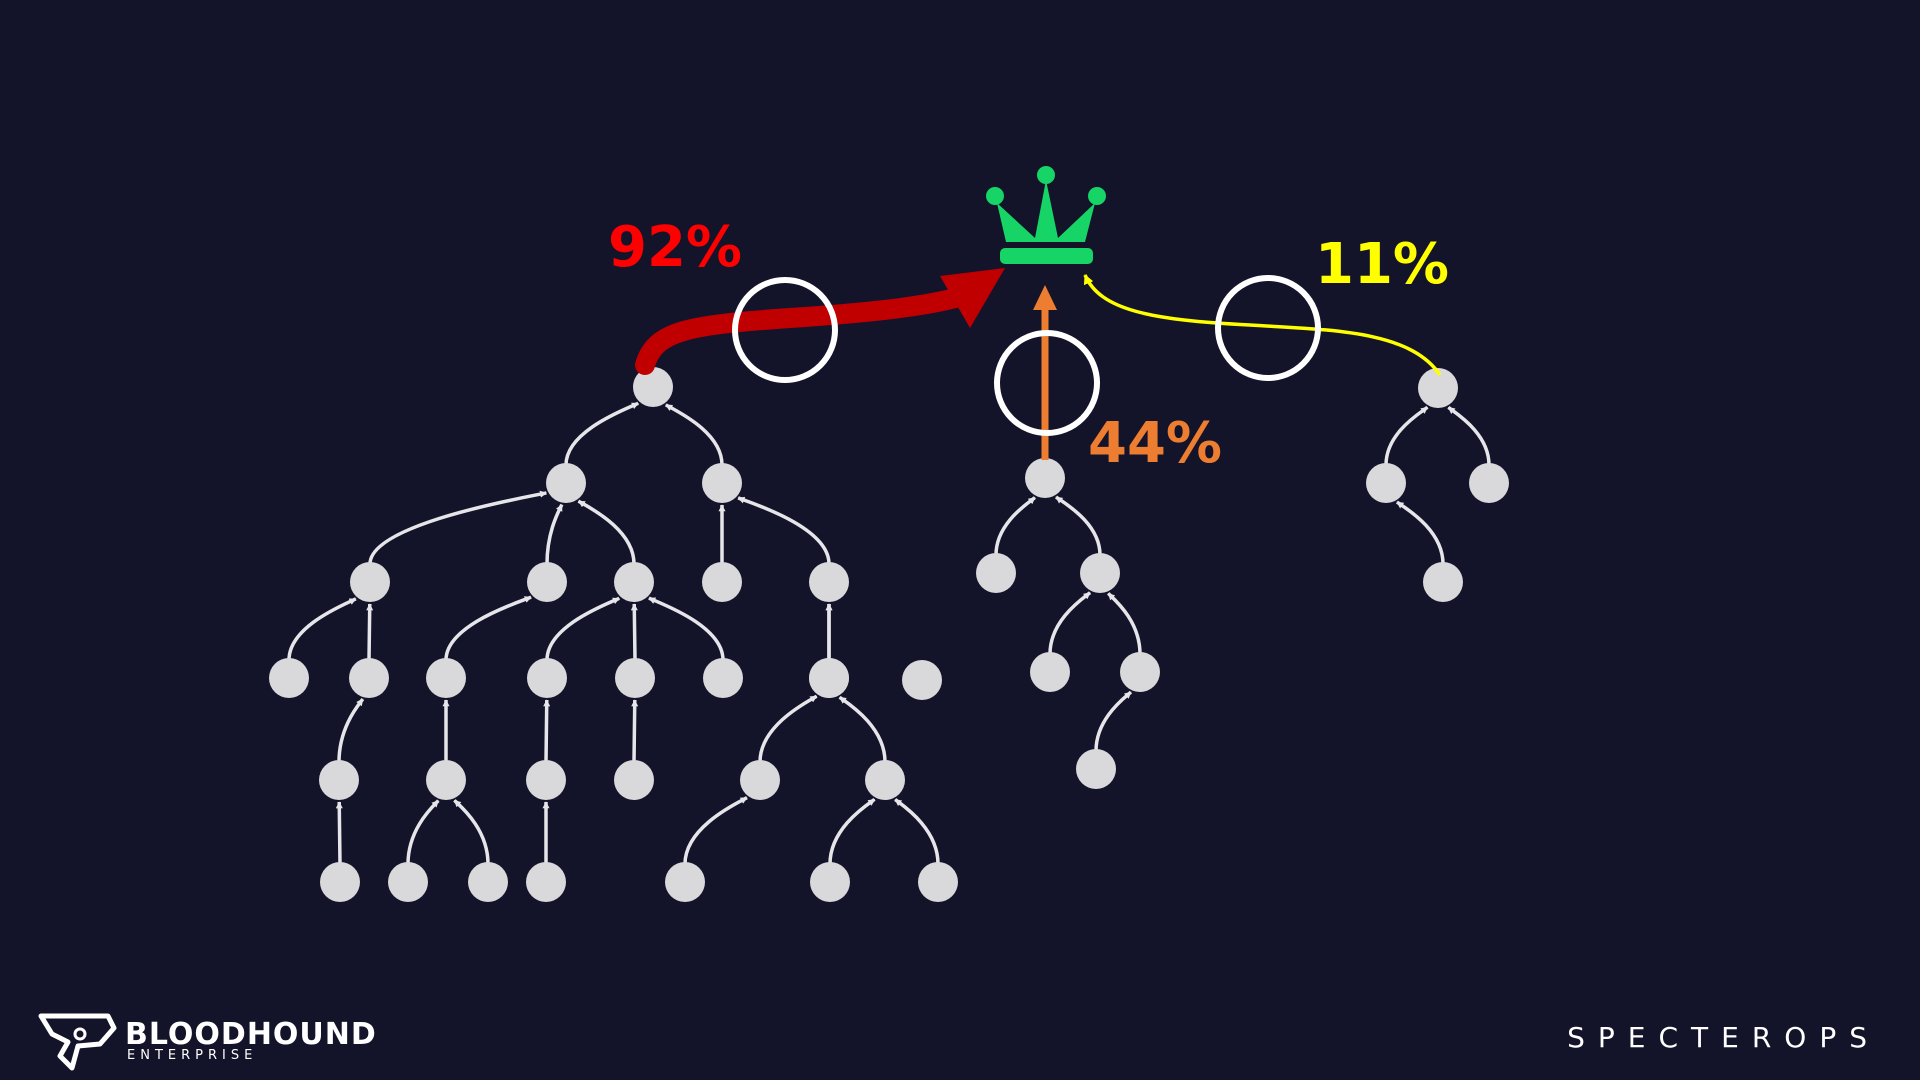 This screenshot has height=1080, width=1920. I want to click on red-arrowhead, so click(972, 298).